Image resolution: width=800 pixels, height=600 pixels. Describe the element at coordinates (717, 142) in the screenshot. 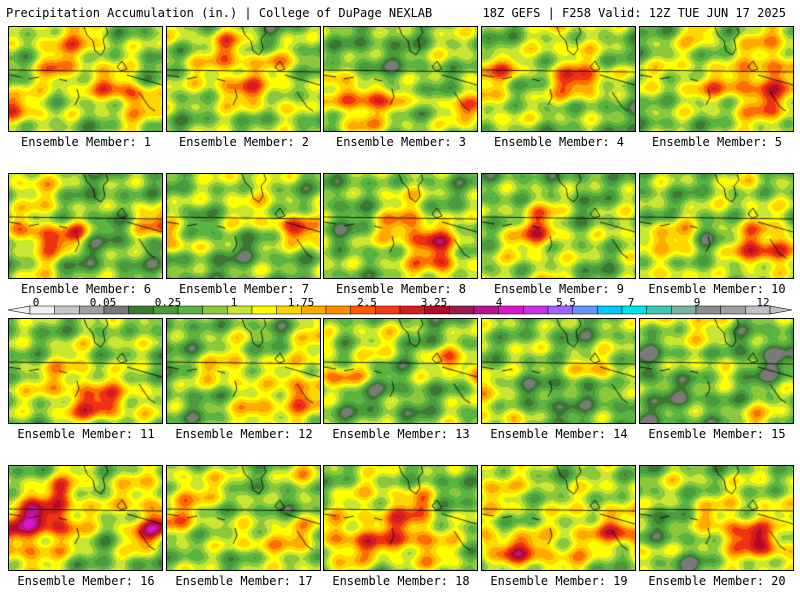

I see `member-caption: Ensemble Member: 5` at that location.